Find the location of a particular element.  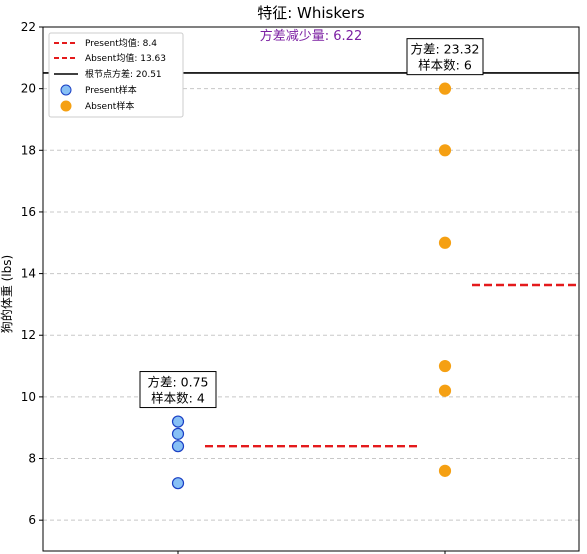

variance-label: 方差: 0.75 is located at coordinates (177, 382).